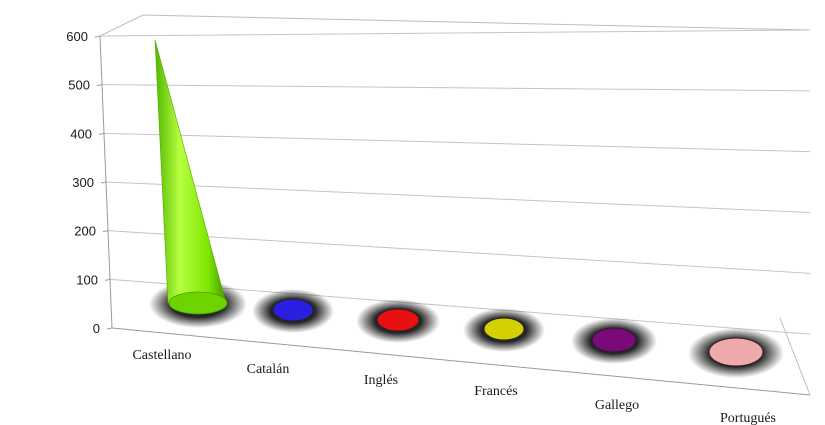 The width and height of the screenshot is (825, 425). Describe the element at coordinates (795, 356) in the screenshot. I see `floor-right-edge` at that location.